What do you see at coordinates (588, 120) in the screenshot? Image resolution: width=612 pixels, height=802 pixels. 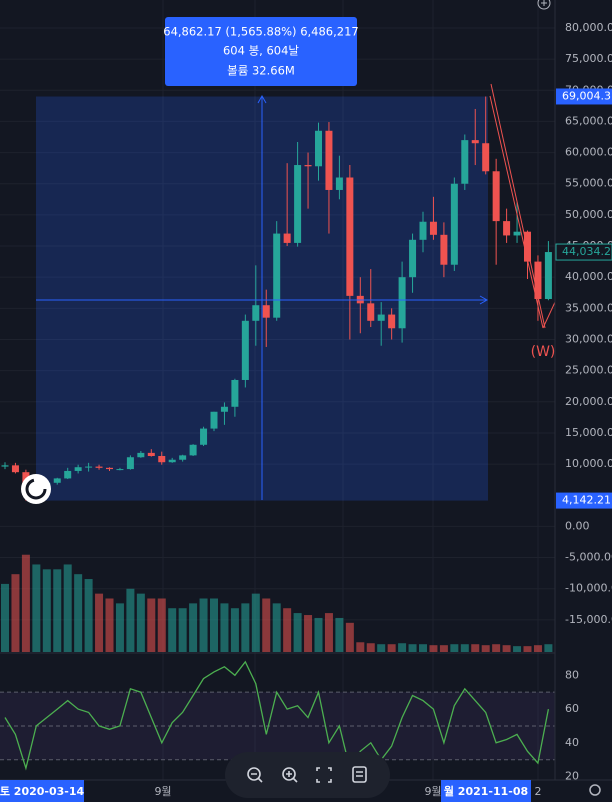 I see `y-tick-label: 65,000.00` at bounding box center [588, 120].